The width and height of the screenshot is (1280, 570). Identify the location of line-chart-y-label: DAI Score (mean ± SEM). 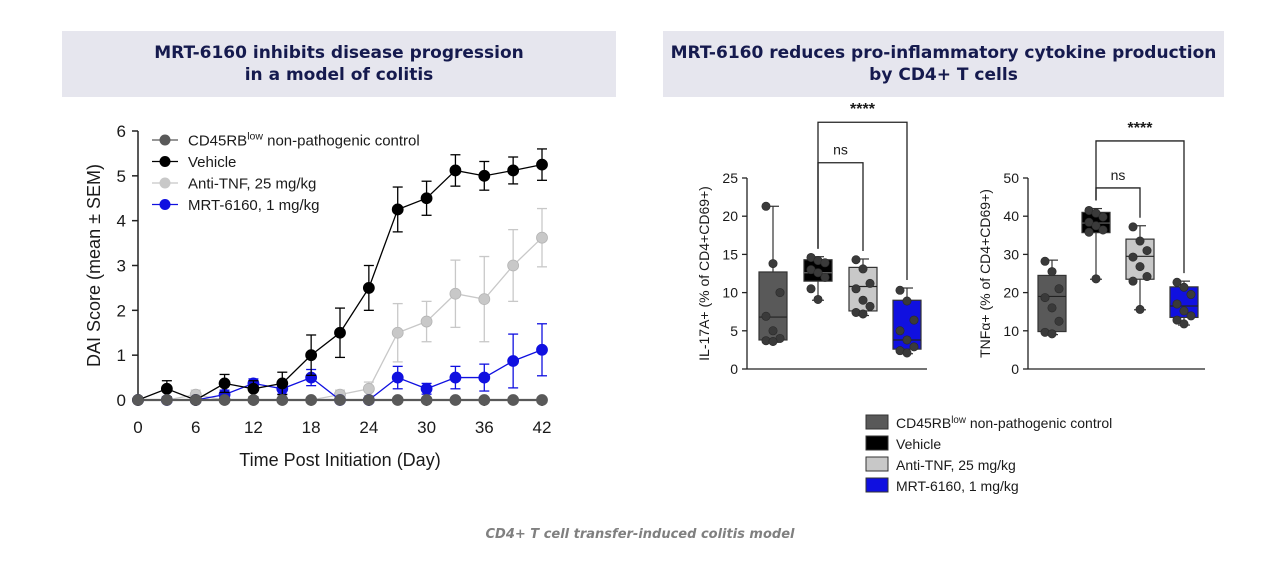
(94, 265).